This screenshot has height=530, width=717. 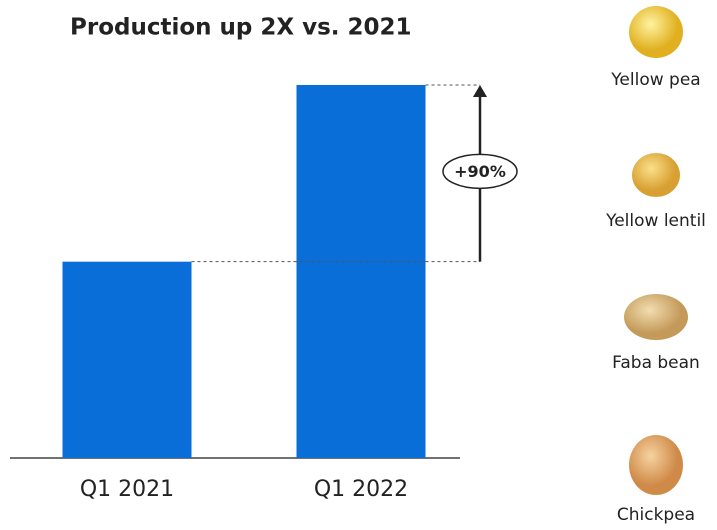 What do you see at coordinates (480, 91) in the screenshot?
I see `arrow-head` at bounding box center [480, 91].